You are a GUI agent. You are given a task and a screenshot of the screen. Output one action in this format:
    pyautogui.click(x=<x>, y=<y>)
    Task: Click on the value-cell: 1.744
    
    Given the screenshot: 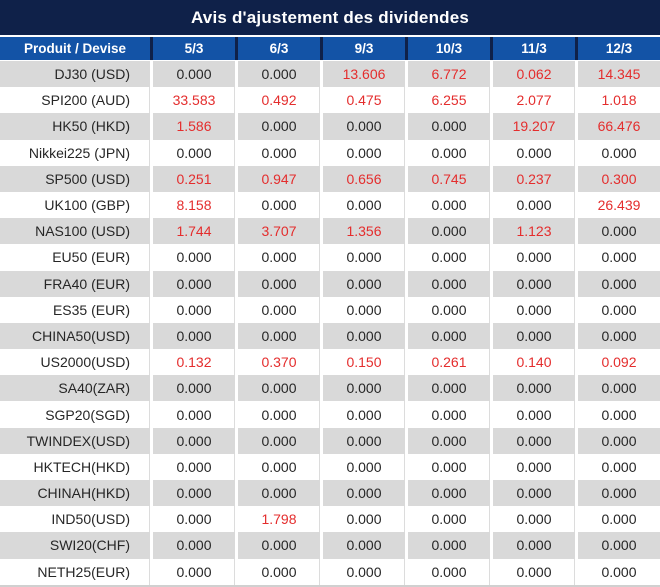 What is the action you would take?
    pyautogui.click(x=194, y=231)
    